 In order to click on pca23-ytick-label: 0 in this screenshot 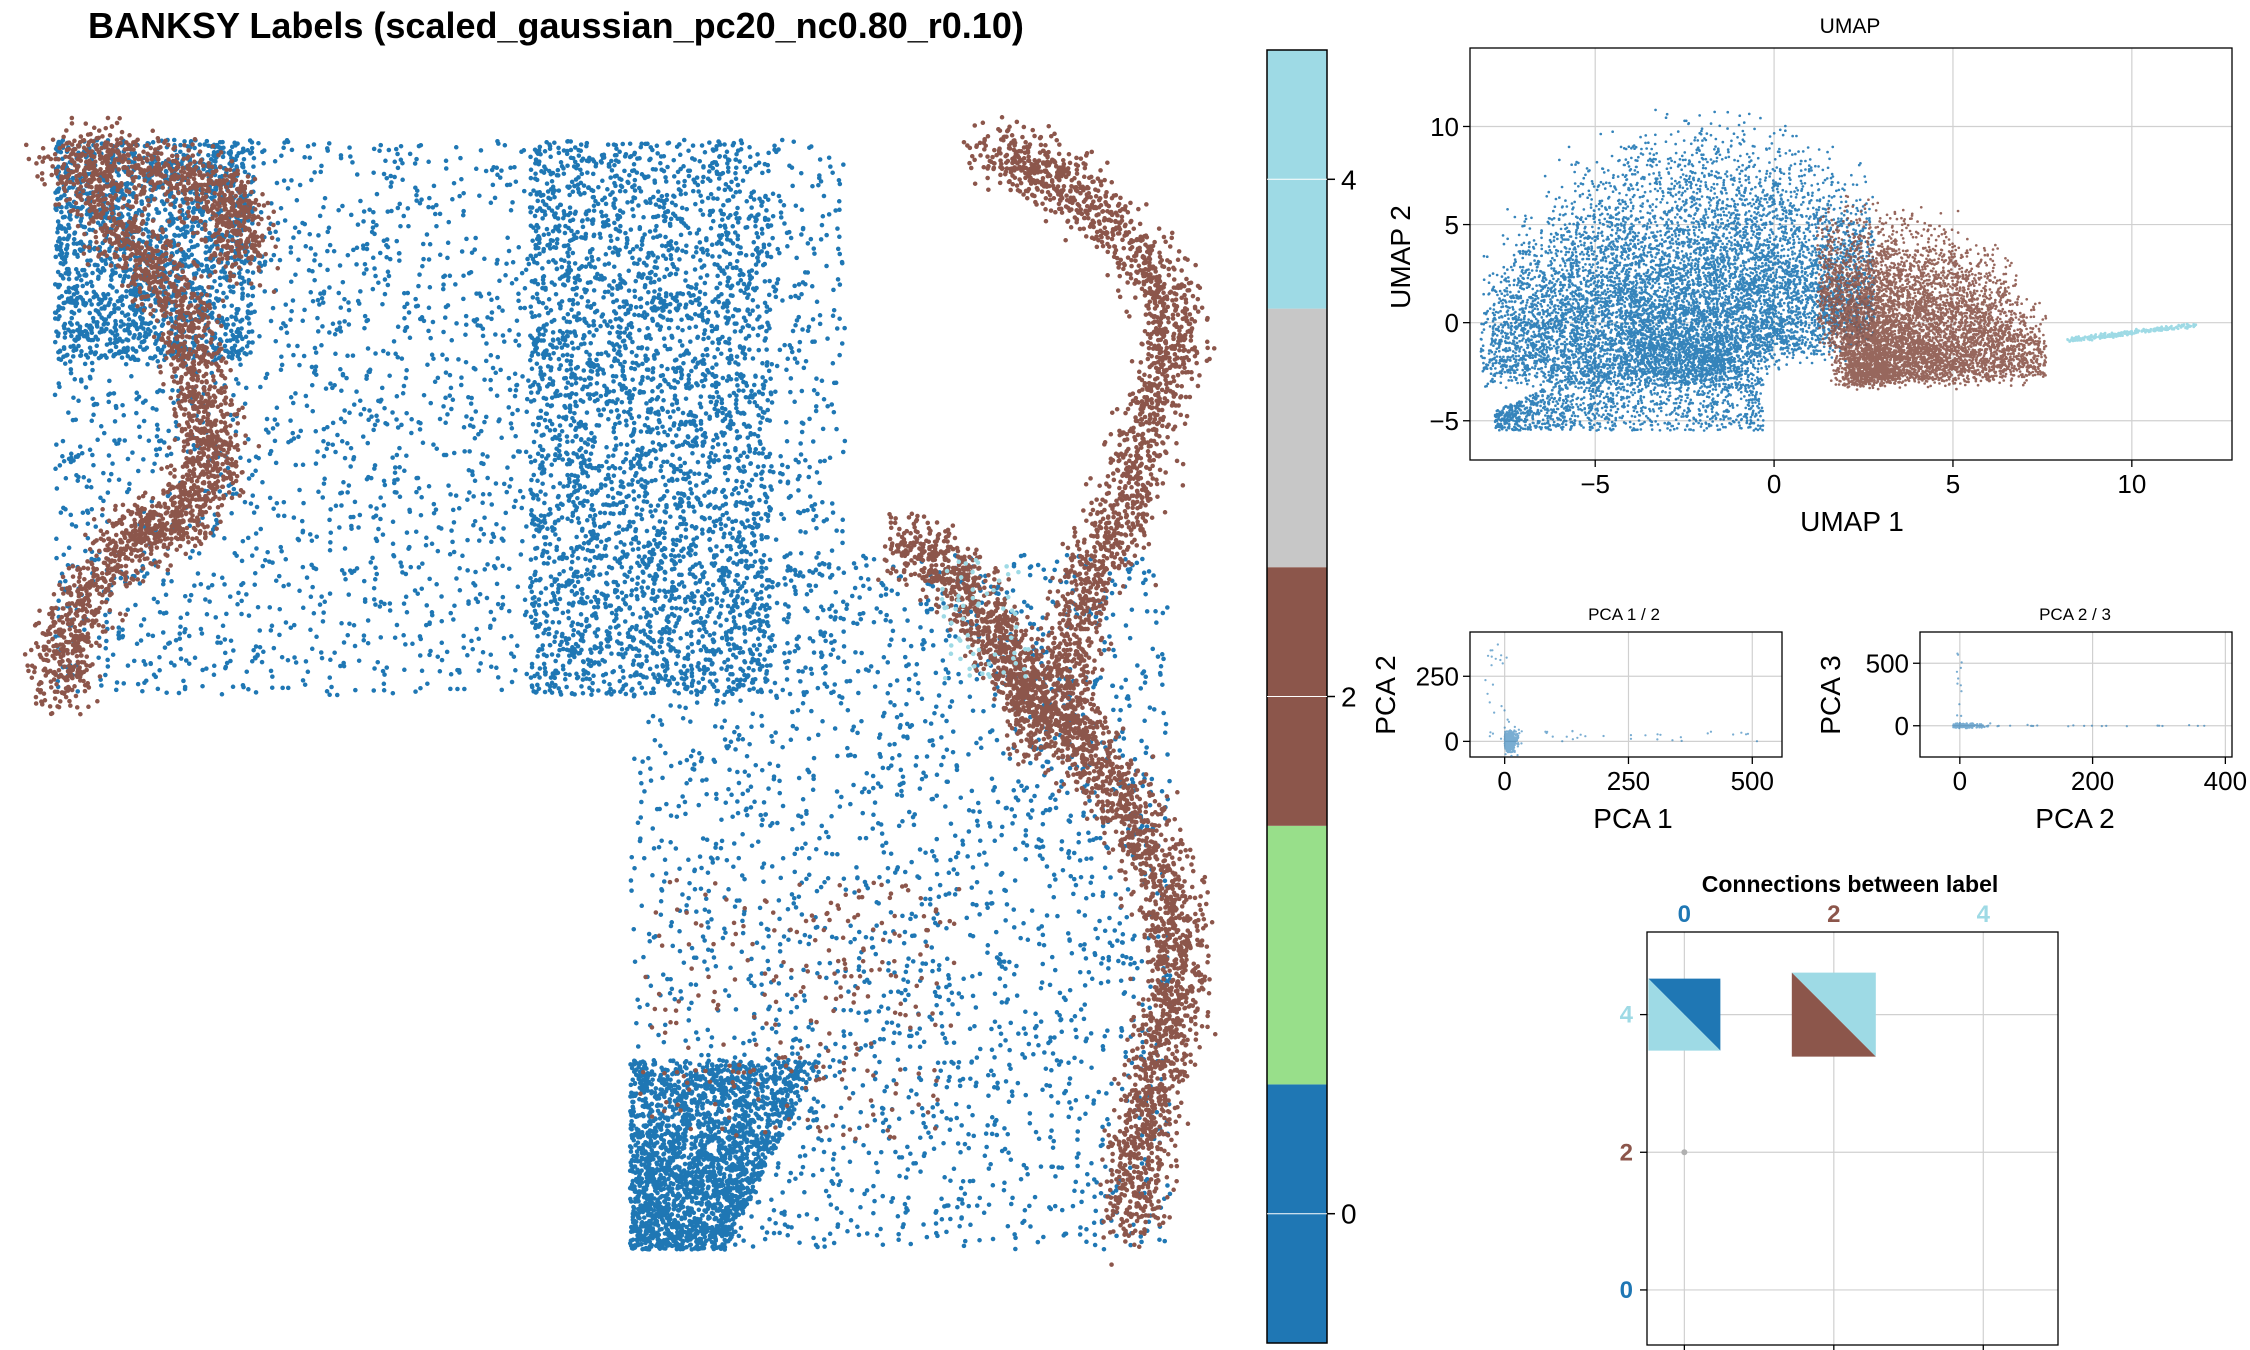, I will do `click(1902, 726)`.